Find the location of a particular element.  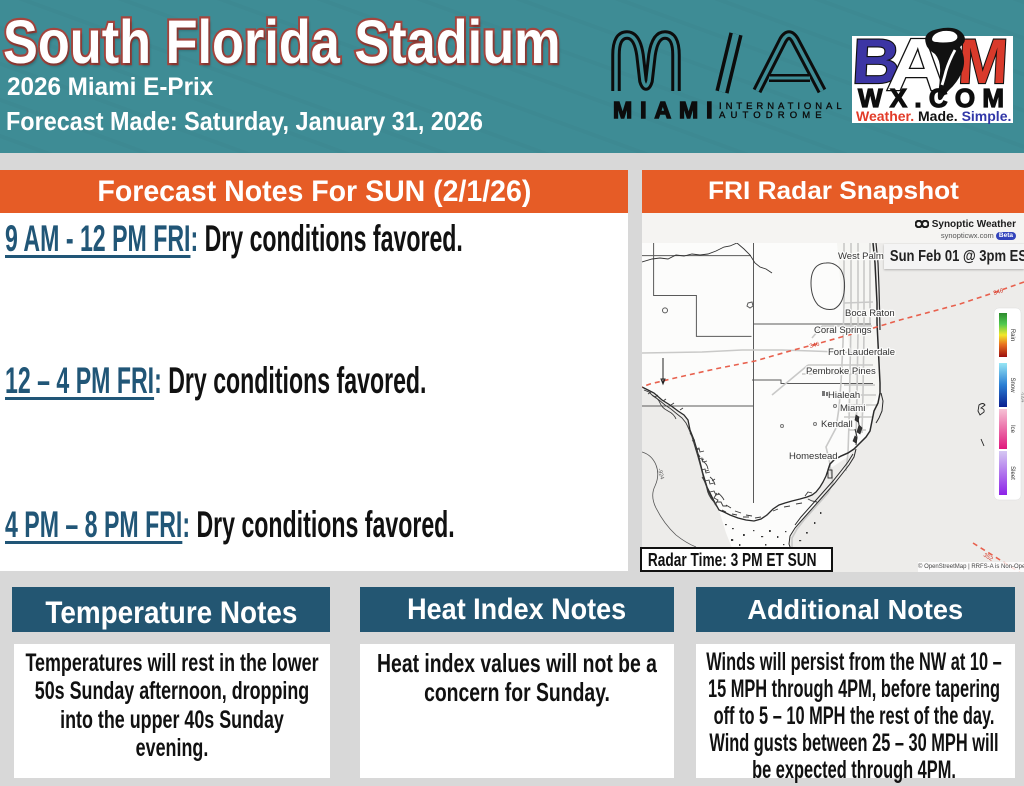

svg-text: Snow is located at coordinates (1012, 385).